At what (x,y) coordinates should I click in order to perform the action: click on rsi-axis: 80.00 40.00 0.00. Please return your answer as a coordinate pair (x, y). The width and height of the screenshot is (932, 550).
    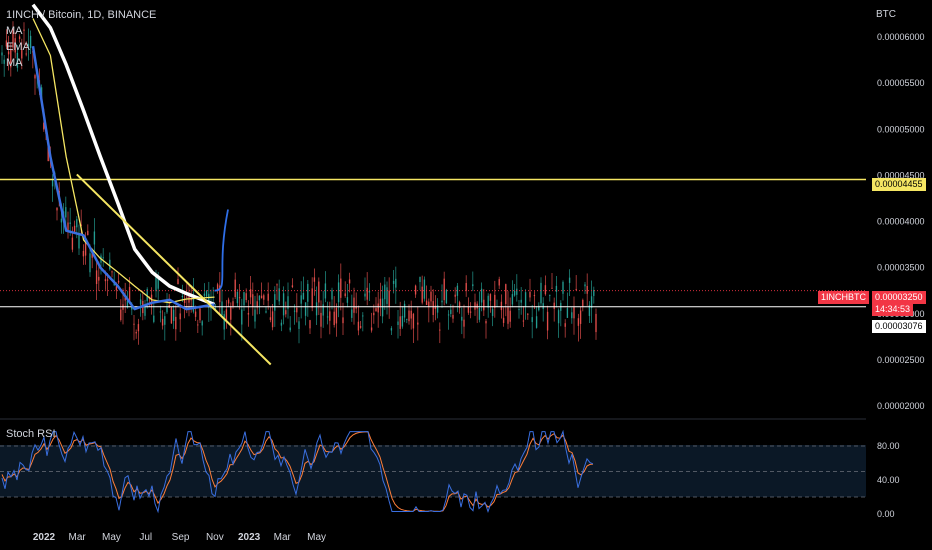
    Looking at the image, I should click on (888, 480).